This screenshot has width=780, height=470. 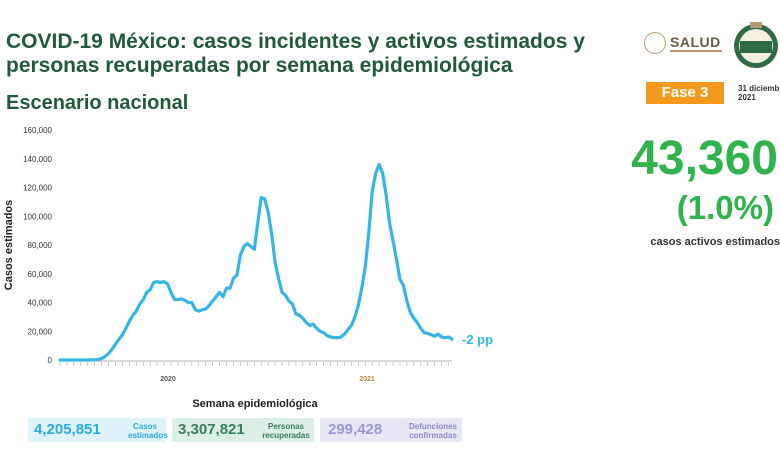 What do you see at coordinates (148, 431) in the screenshot?
I see `stat-label: Casos estimados` at bounding box center [148, 431].